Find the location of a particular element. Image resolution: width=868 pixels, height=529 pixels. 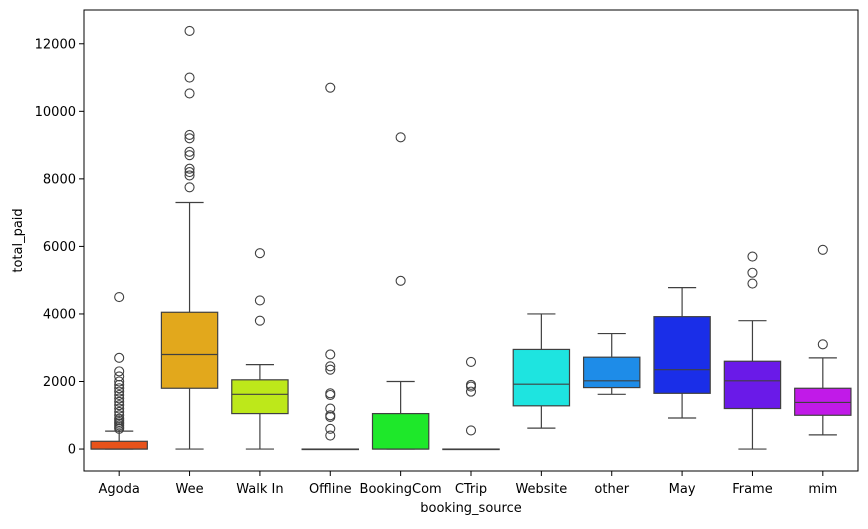

box-group-website is located at coordinates (541, 371).